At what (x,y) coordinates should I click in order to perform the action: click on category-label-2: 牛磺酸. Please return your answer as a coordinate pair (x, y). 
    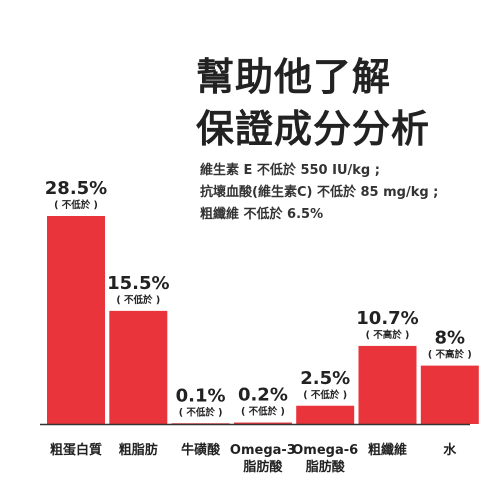
    Looking at the image, I should click on (201, 450).